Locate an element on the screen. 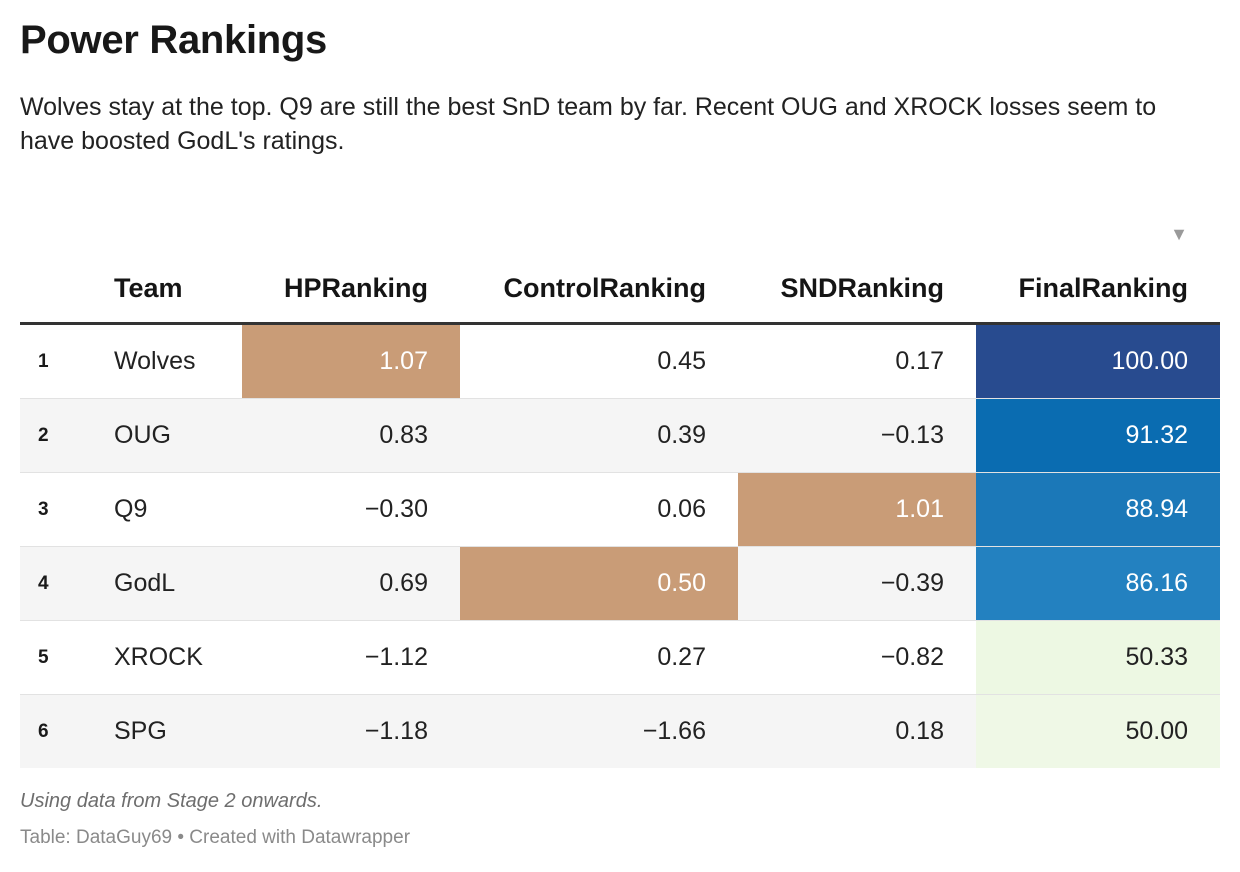  column-header-team: Team is located at coordinates (167, 273).